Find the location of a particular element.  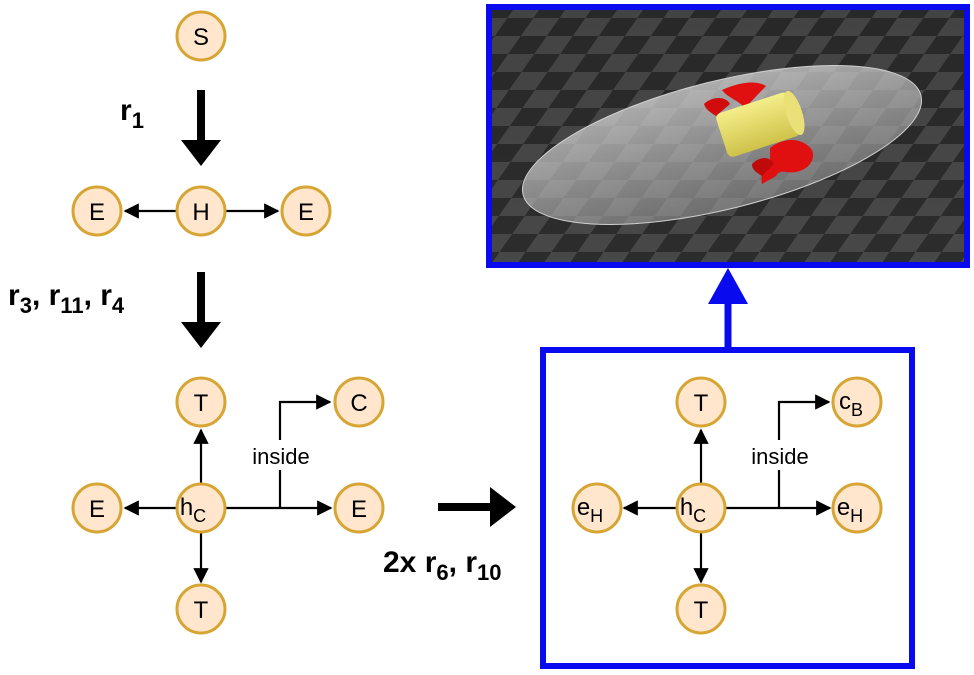

node-t-bottom-3: T is located at coordinates (701, 609).